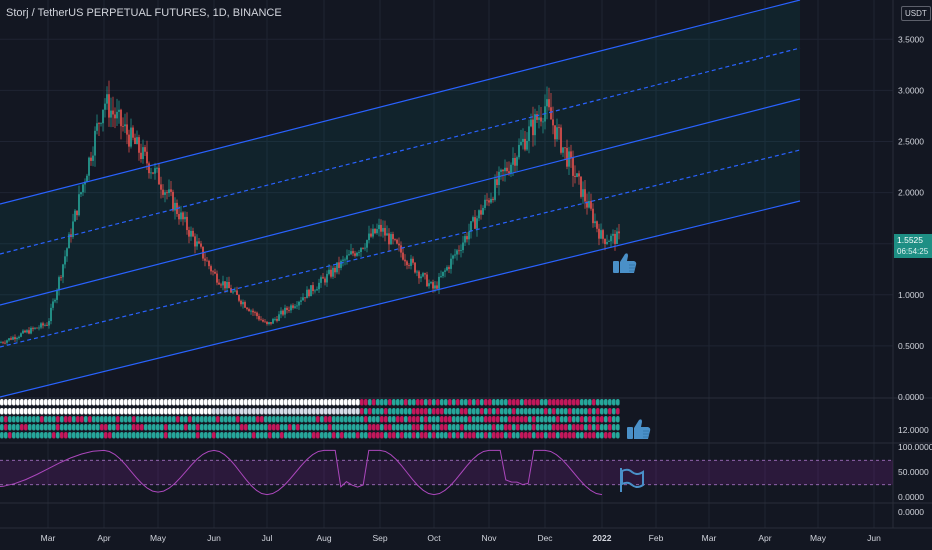 The image size is (932, 550). I want to click on time-tick-label: Jul, so click(267, 538).